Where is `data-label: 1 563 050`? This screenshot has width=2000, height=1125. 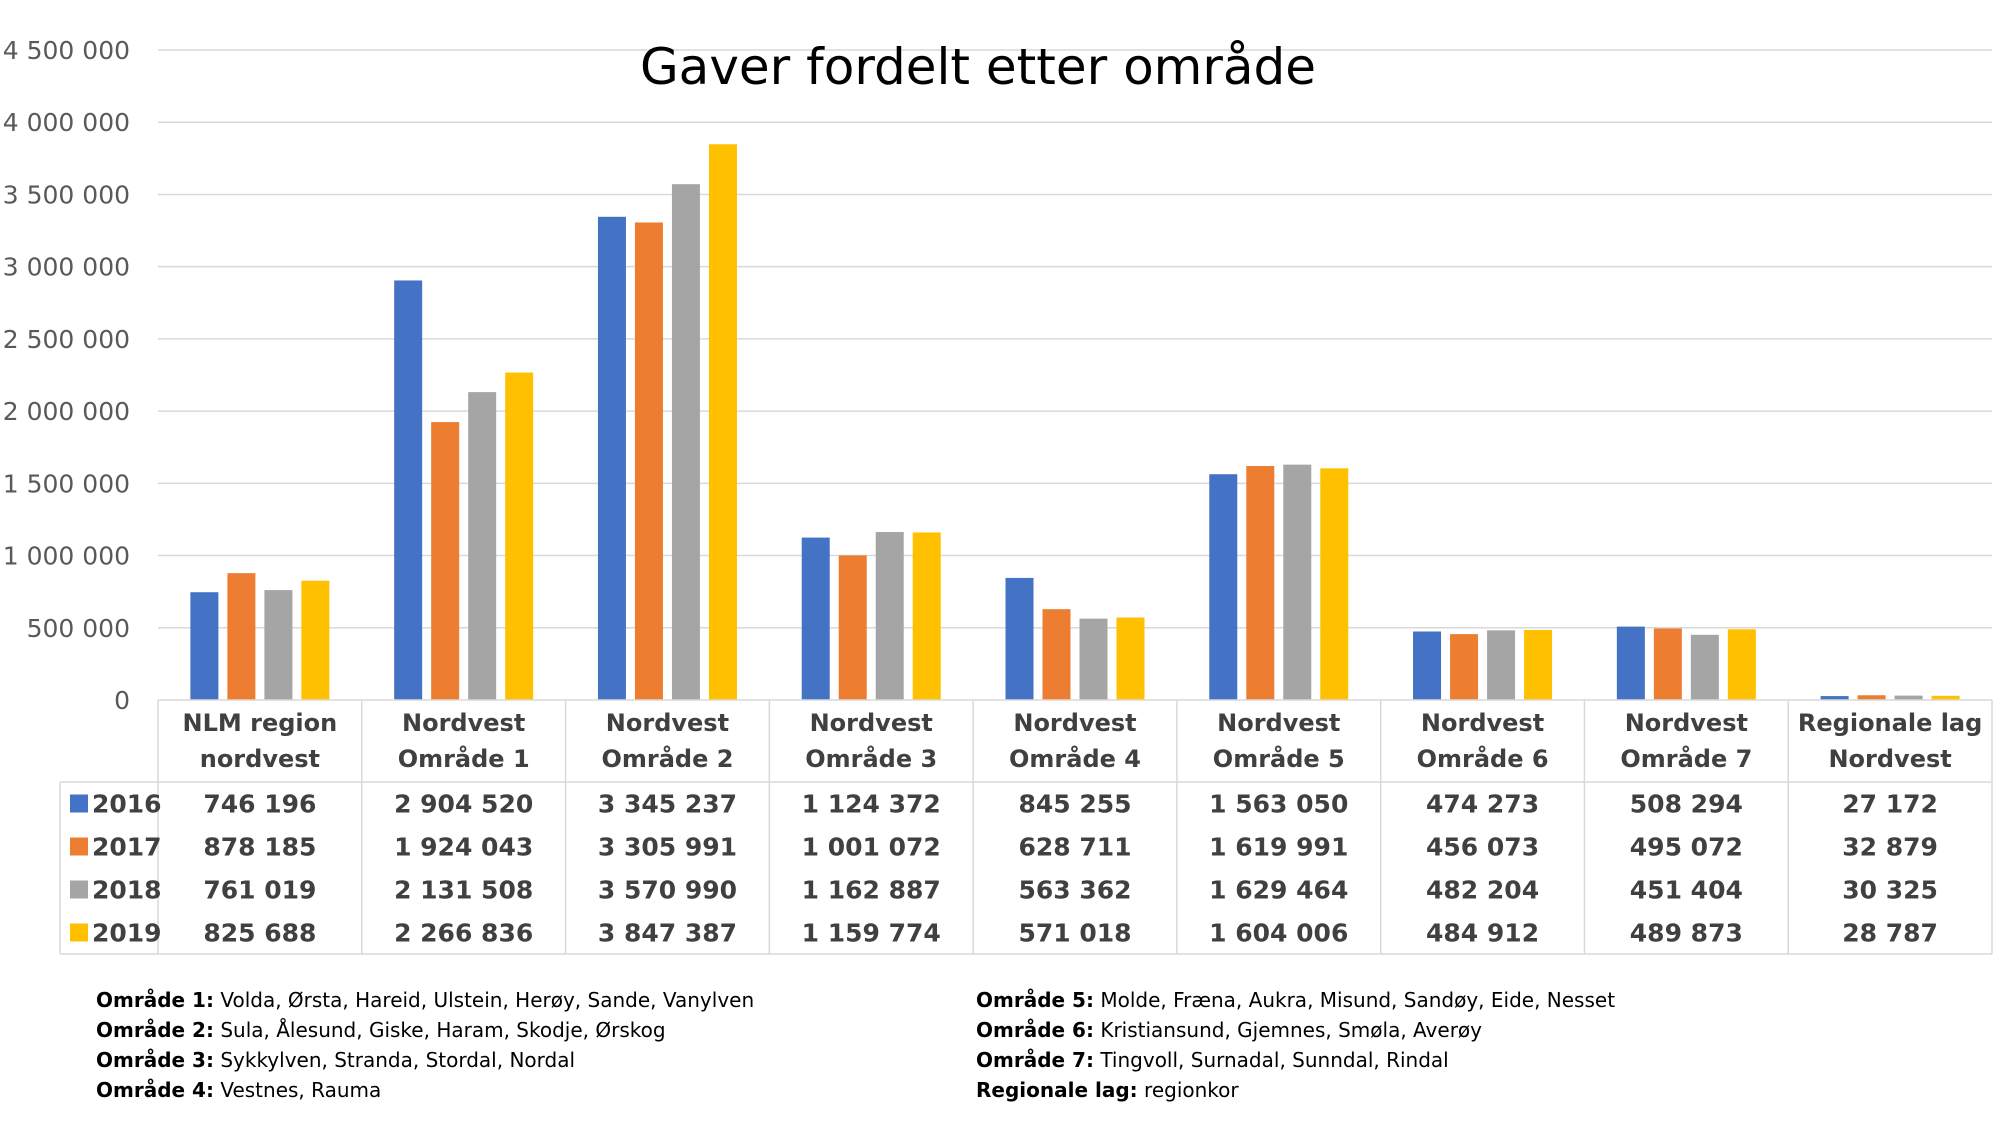
data-label: 1 563 050 is located at coordinates (1278, 804).